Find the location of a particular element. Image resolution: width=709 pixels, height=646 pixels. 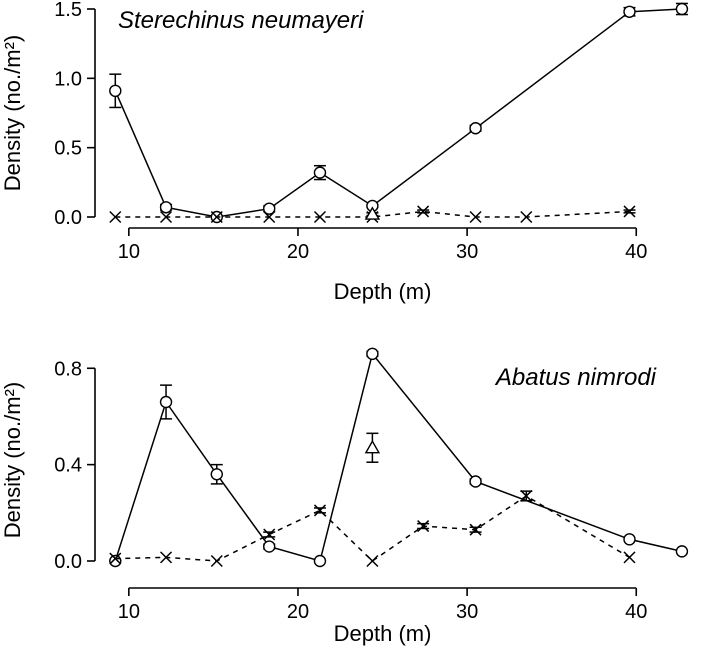

y-tick-label: 1.0 is located at coordinates (68, 79).